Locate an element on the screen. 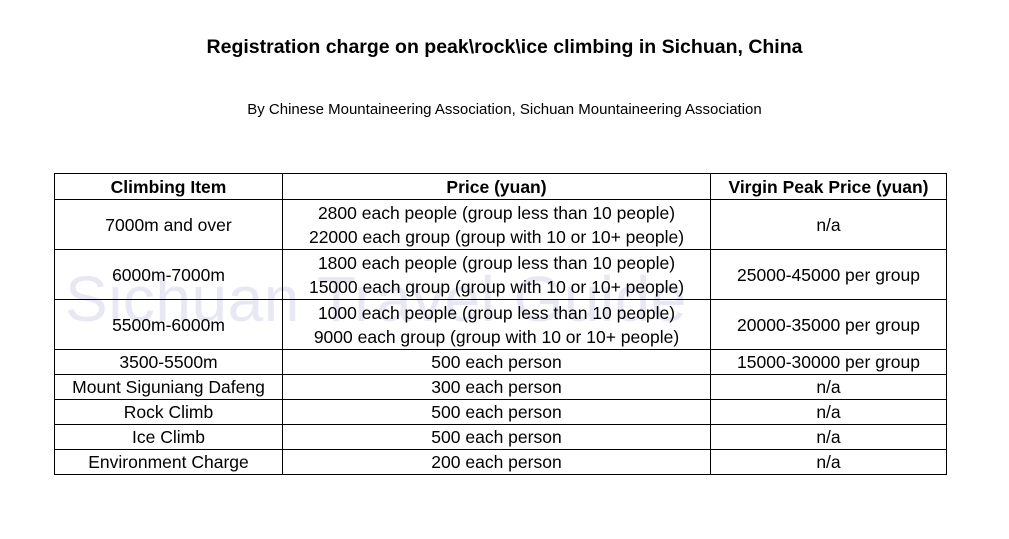  climbing-item-cell: Rock Climb is located at coordinates (168, 412).